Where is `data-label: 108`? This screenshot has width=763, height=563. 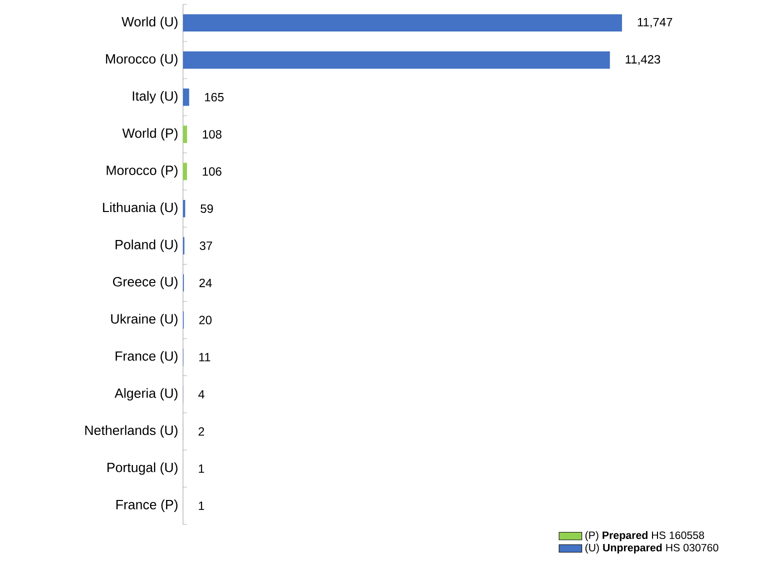 data-label: 108 is located at coordinates (212, 134).